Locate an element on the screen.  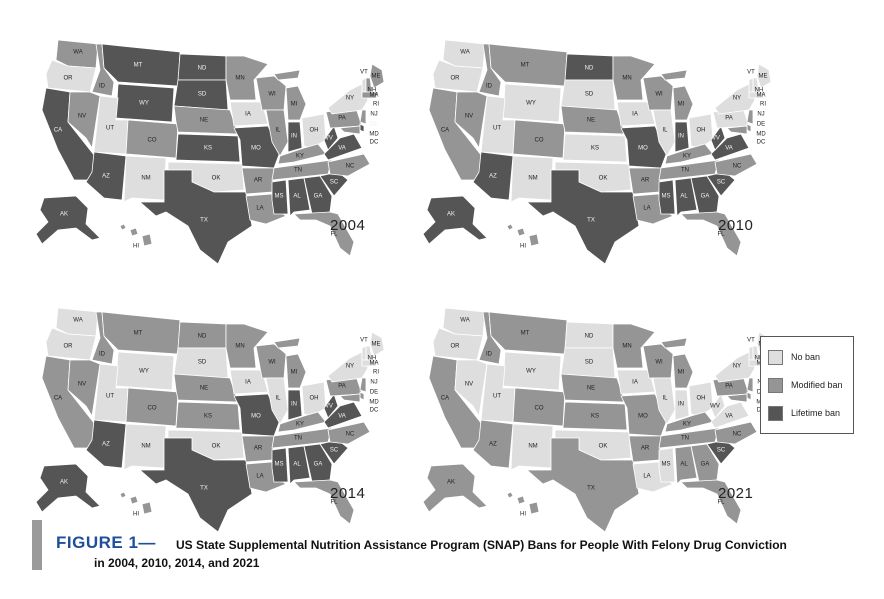
state-label-mn-2014: MN is located at coordinates (239, 347).